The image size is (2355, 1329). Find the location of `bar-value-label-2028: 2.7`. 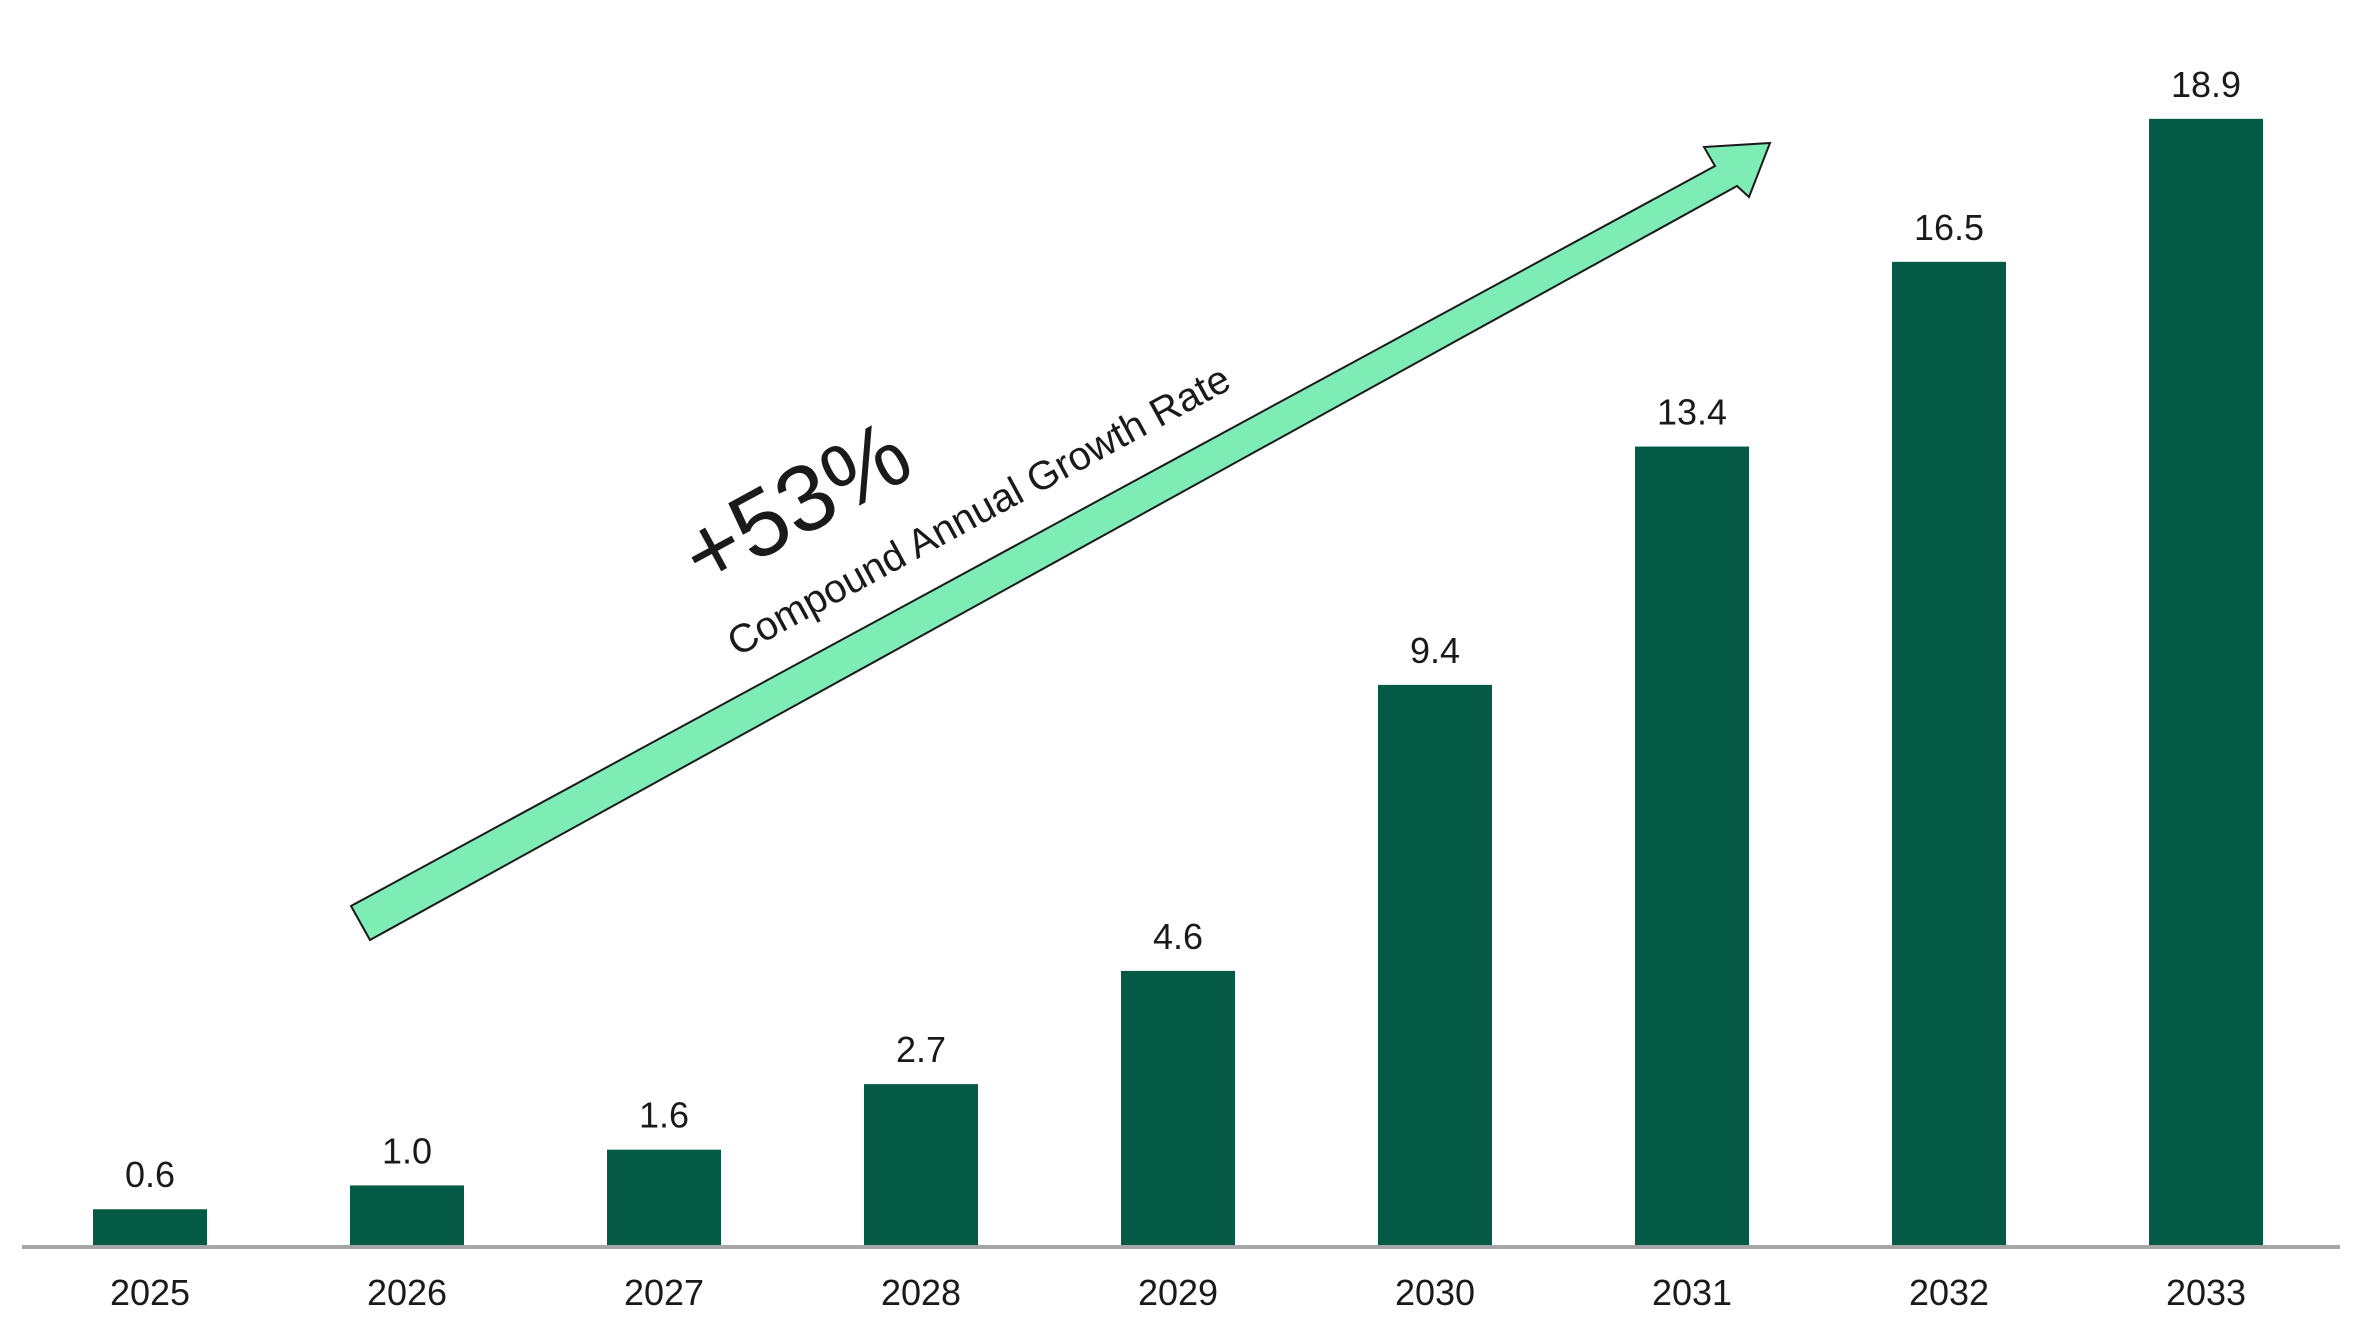

bar-value-label-2028: 2.7 is located at coordinates (921, 1049).